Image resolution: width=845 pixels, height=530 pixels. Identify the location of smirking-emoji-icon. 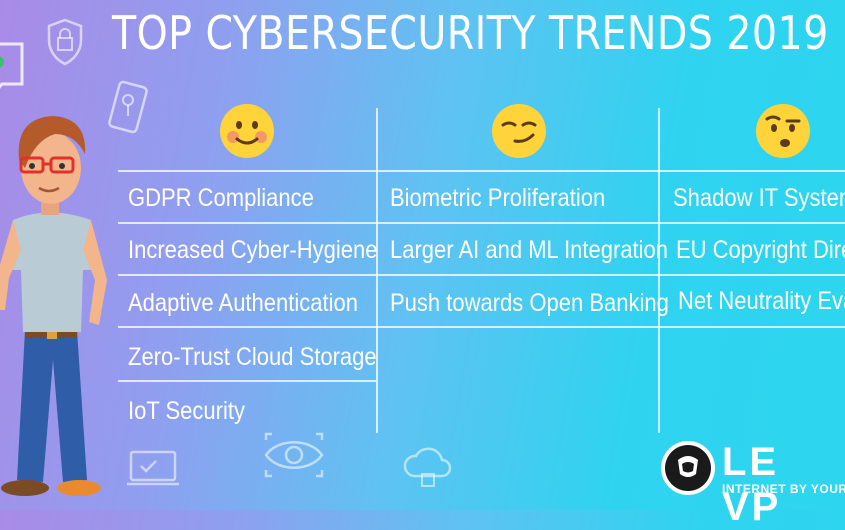
(519, 131).